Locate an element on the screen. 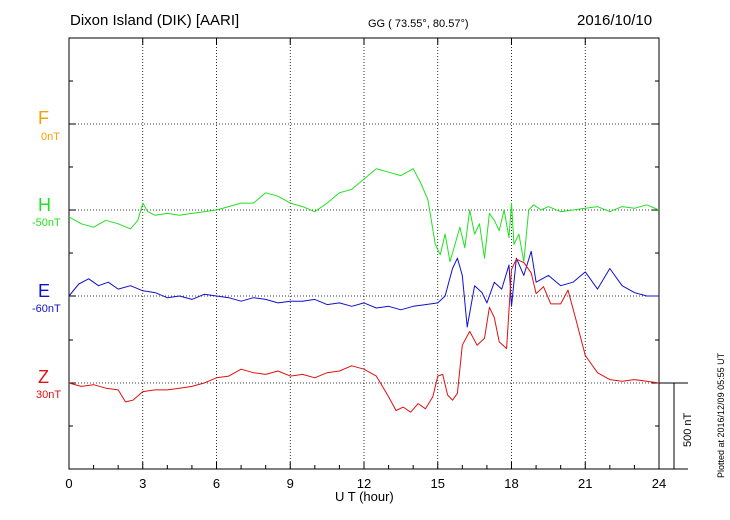 Image resolution: width=730 pixels, height=520 pixels. x-axis-label: U T (hour) is located at coordinates (364, 496).